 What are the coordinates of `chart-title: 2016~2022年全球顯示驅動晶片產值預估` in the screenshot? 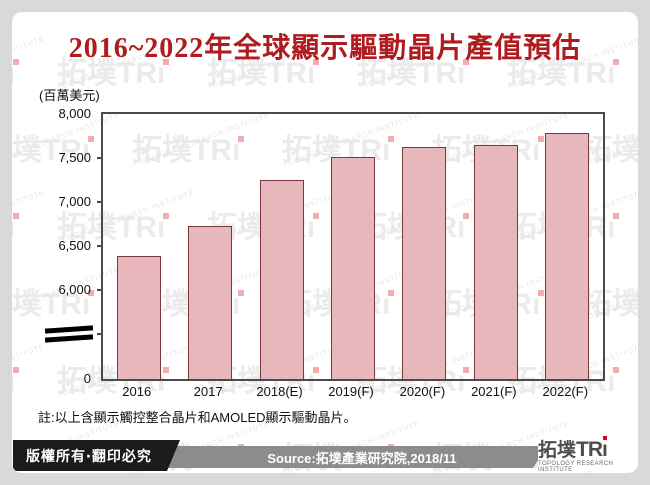 It's located at (325, 48).